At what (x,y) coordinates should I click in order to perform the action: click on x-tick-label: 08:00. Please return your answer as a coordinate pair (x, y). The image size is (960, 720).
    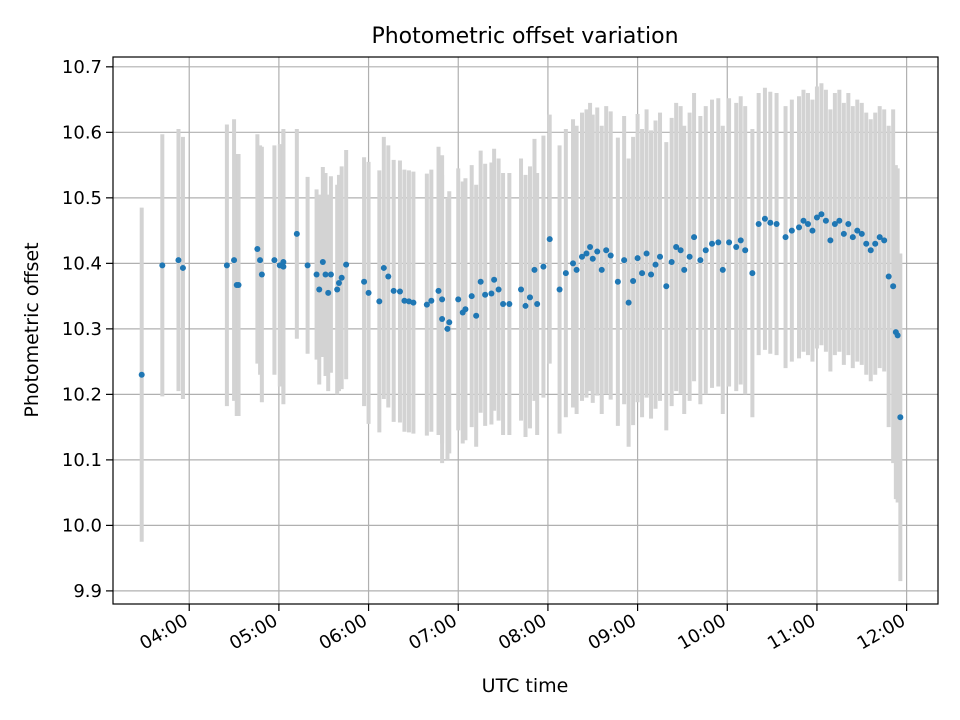
    Looking at the image, I should click on (522, 632).